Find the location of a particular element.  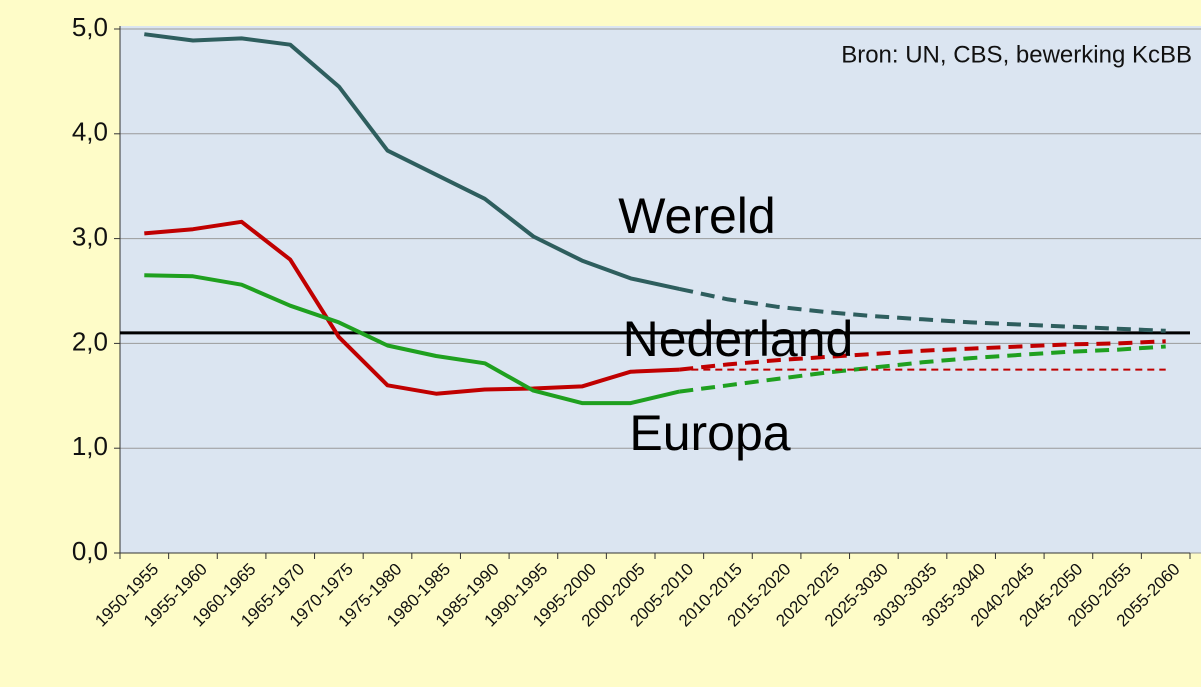

y-tick-label: 5,0 is located at coordinates (90, 27).